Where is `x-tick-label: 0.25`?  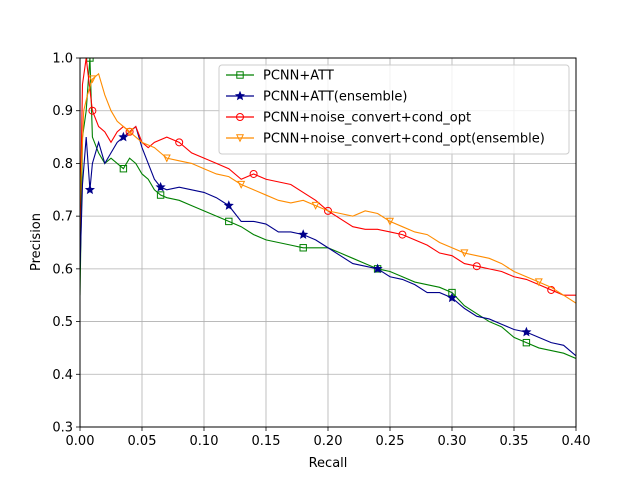 x-tick-label: 0.25 is located at coordinates (390, 441).